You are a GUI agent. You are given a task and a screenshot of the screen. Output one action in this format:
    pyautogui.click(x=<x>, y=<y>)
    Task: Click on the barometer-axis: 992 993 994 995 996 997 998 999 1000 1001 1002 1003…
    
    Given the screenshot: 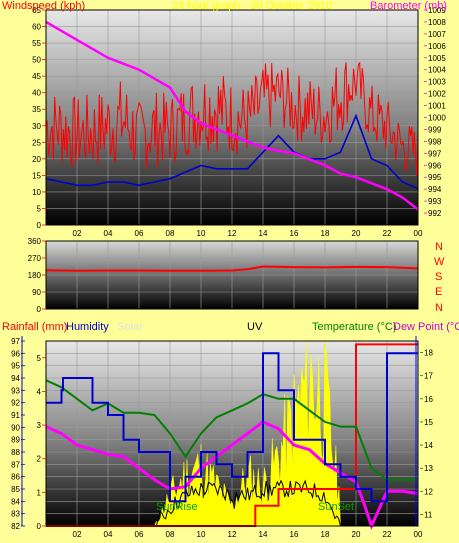 What is the action you would take?
    pyautogui.click(x=435, y=112)
    